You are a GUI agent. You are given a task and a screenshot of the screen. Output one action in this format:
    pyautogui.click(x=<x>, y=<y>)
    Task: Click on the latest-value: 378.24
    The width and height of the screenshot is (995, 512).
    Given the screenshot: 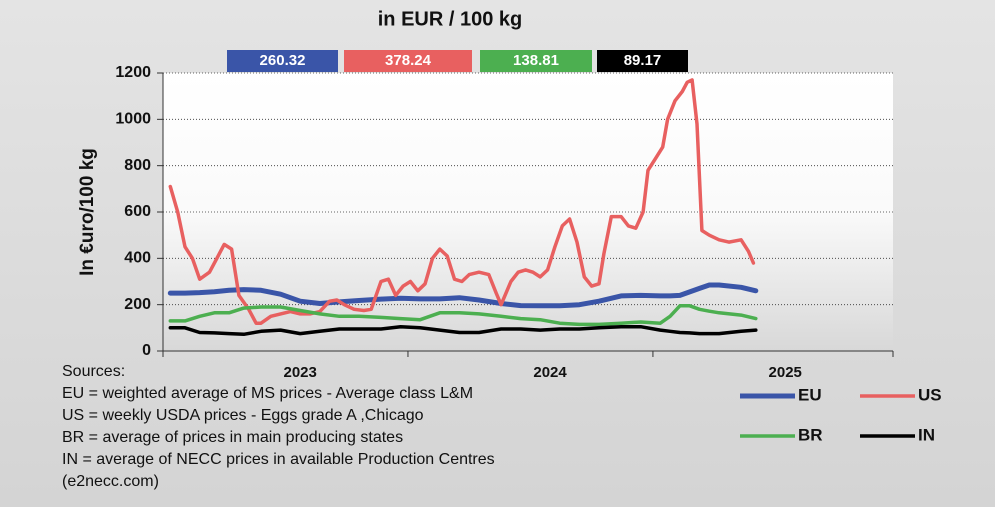 What is the action you would take?
    pyautogui.click(x=408, y=60)
    